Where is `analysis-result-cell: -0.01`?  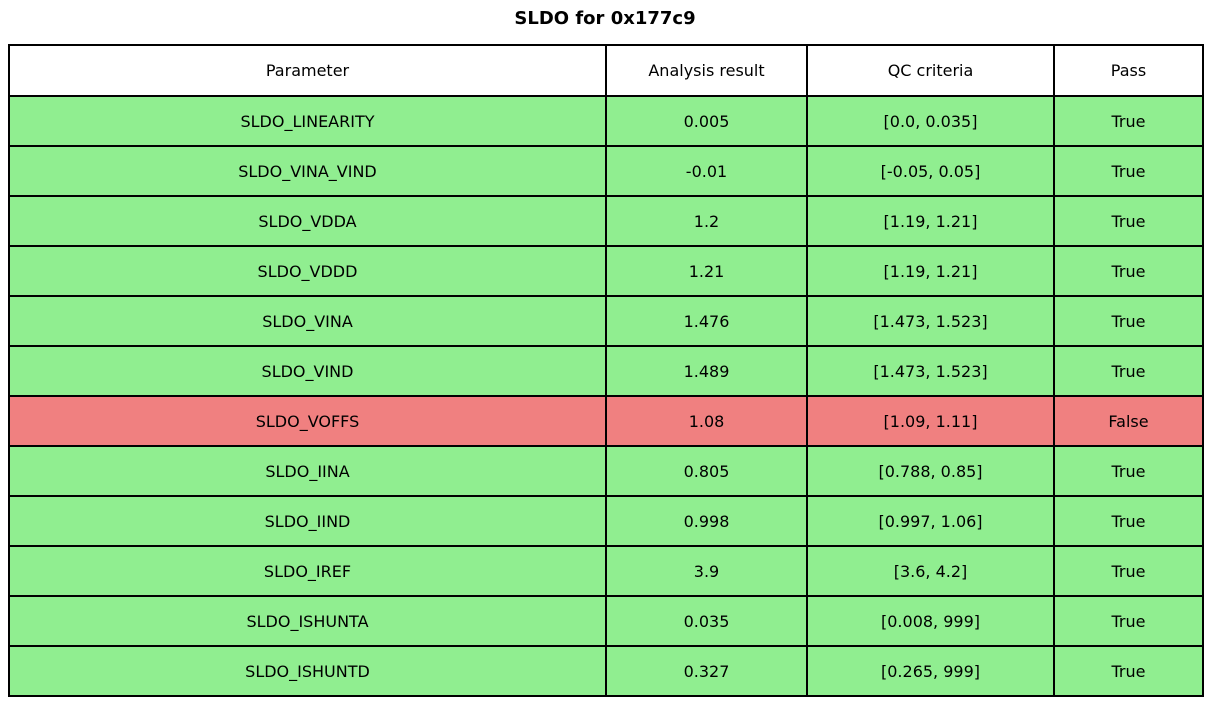 analysis-result-cell: -0.01 is located at coordinates (706, 171).